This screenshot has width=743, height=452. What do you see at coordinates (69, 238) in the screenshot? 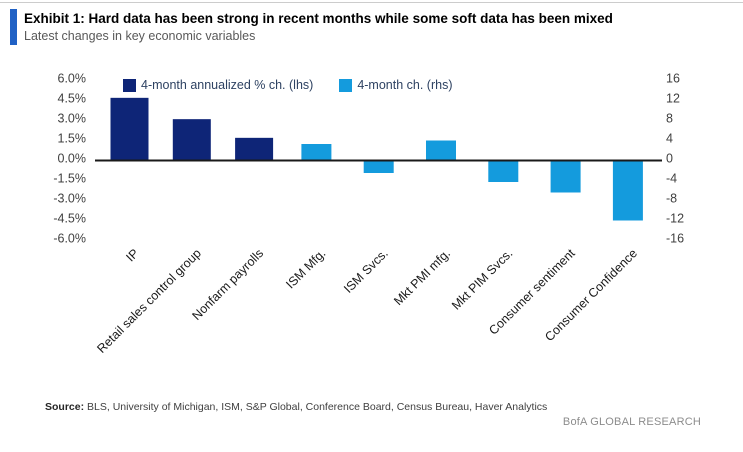
I see `left-axis-tick: -6.0%` at bounding box center [69, 238].